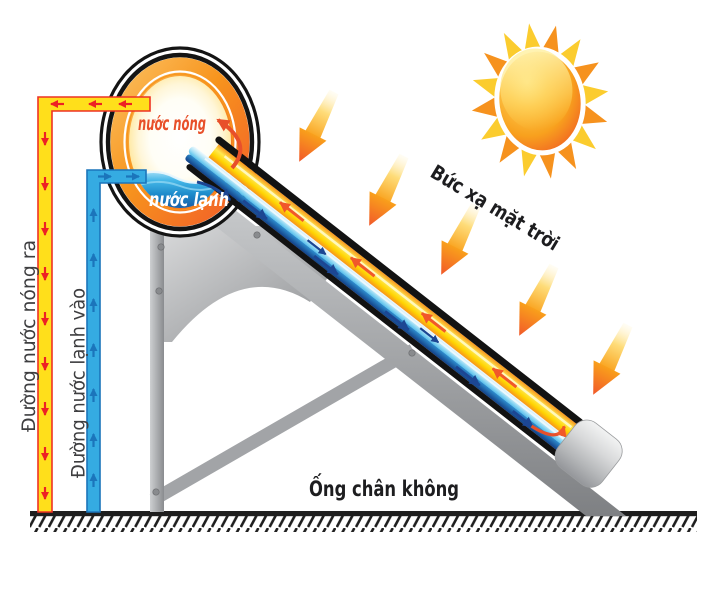  Describe the element at coordinates (398, 295) in the screenshot. I see `tube-hot-flow-arrows` at that location.